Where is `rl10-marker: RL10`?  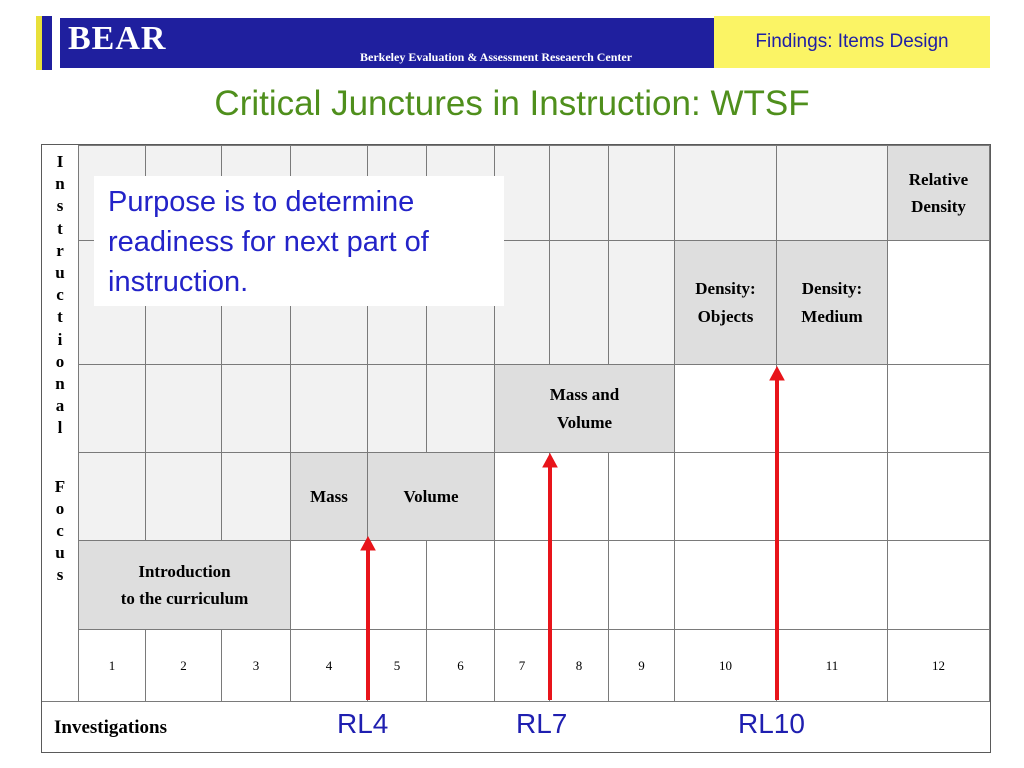
rl10-marker: RL10 is located at coordinates (771, 723).